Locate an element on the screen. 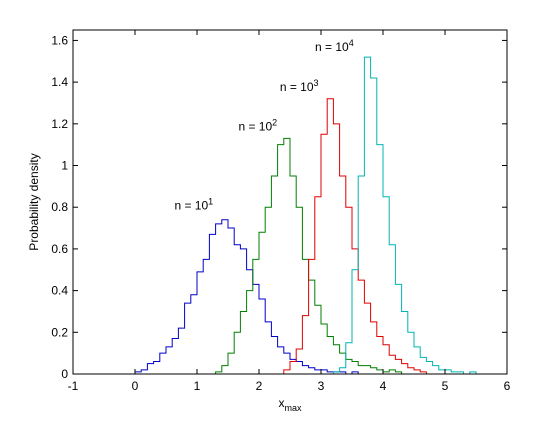  series-annotation-4: n = 104 is located at coordinates (334, 46).